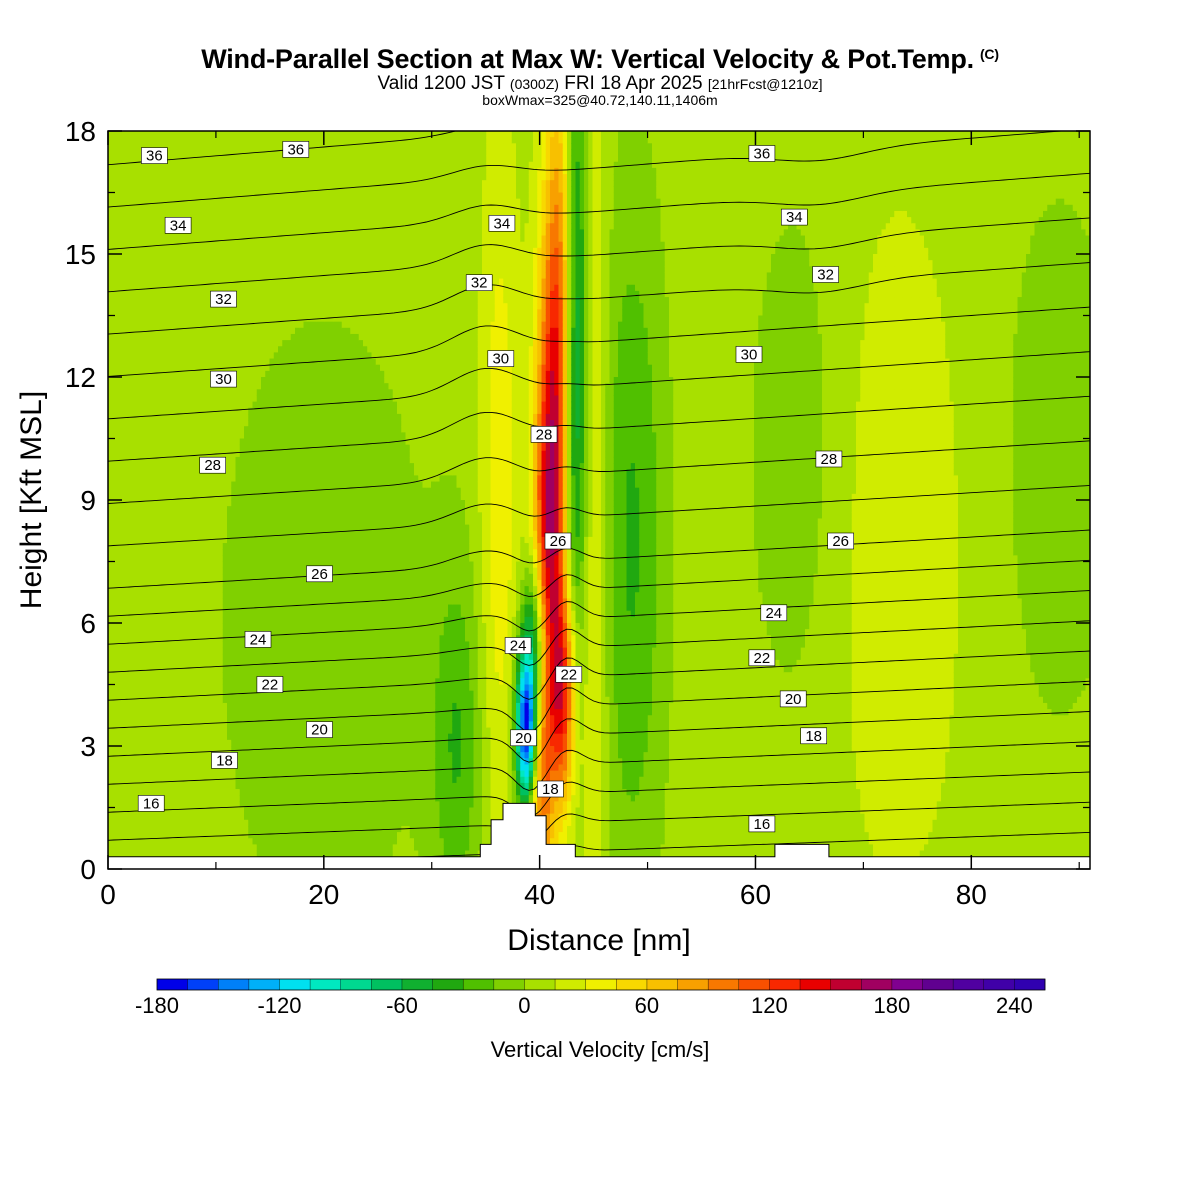 The width and height of the screenshot is (1200, 1200). What do you see at coordinates (80, 377) in the screenshot?
I see `y-tick-label: 12` at bounding box center [80, 377].